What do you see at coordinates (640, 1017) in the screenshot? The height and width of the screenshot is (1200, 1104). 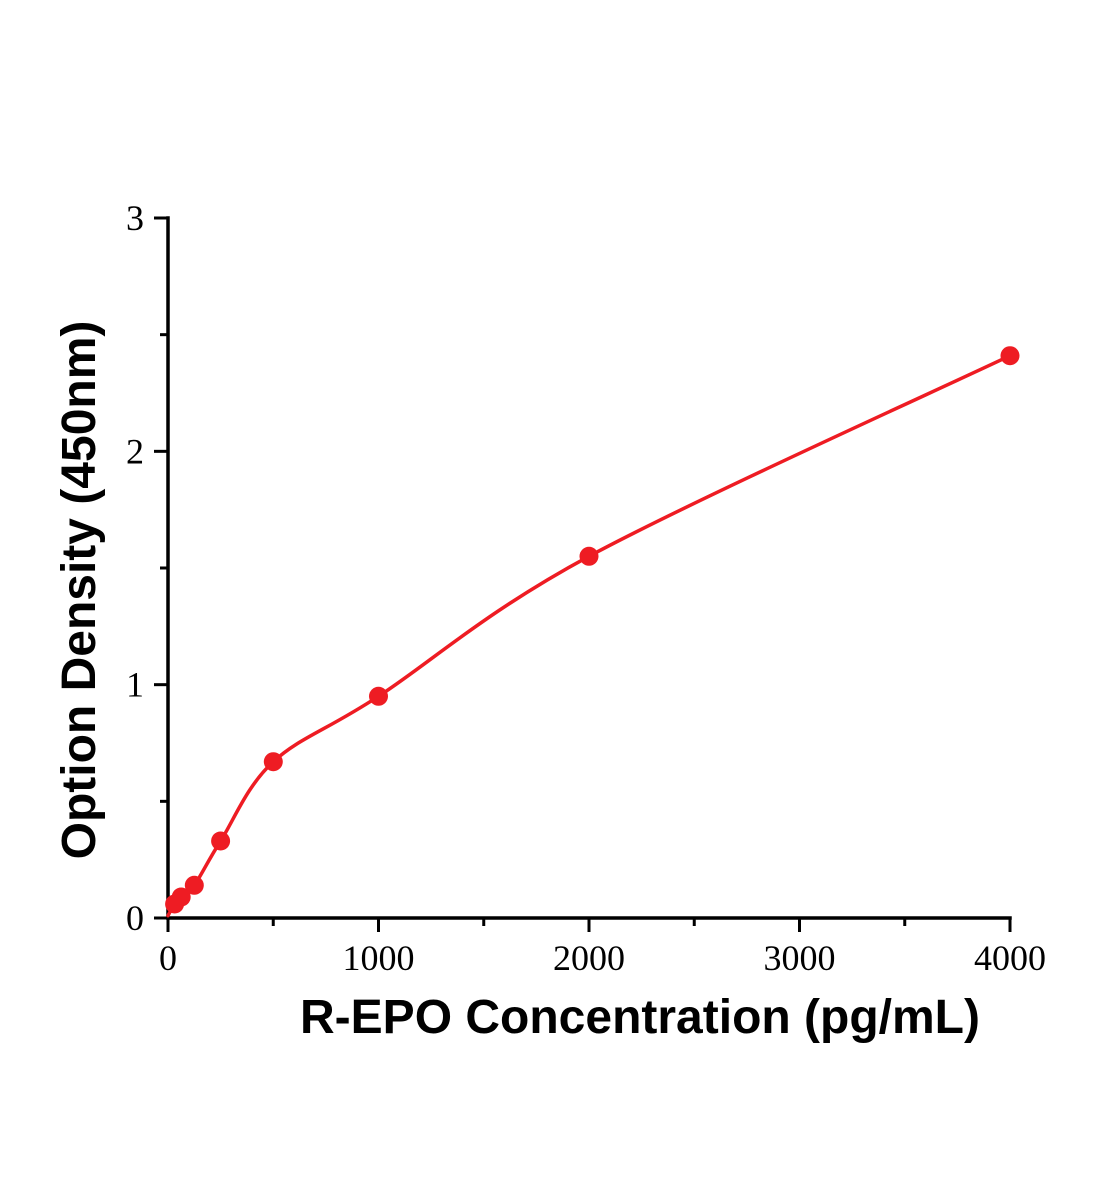 I see `x-axis-title: R-EPO Concentration (pg/mL)` at bounding box center [640, 1017].